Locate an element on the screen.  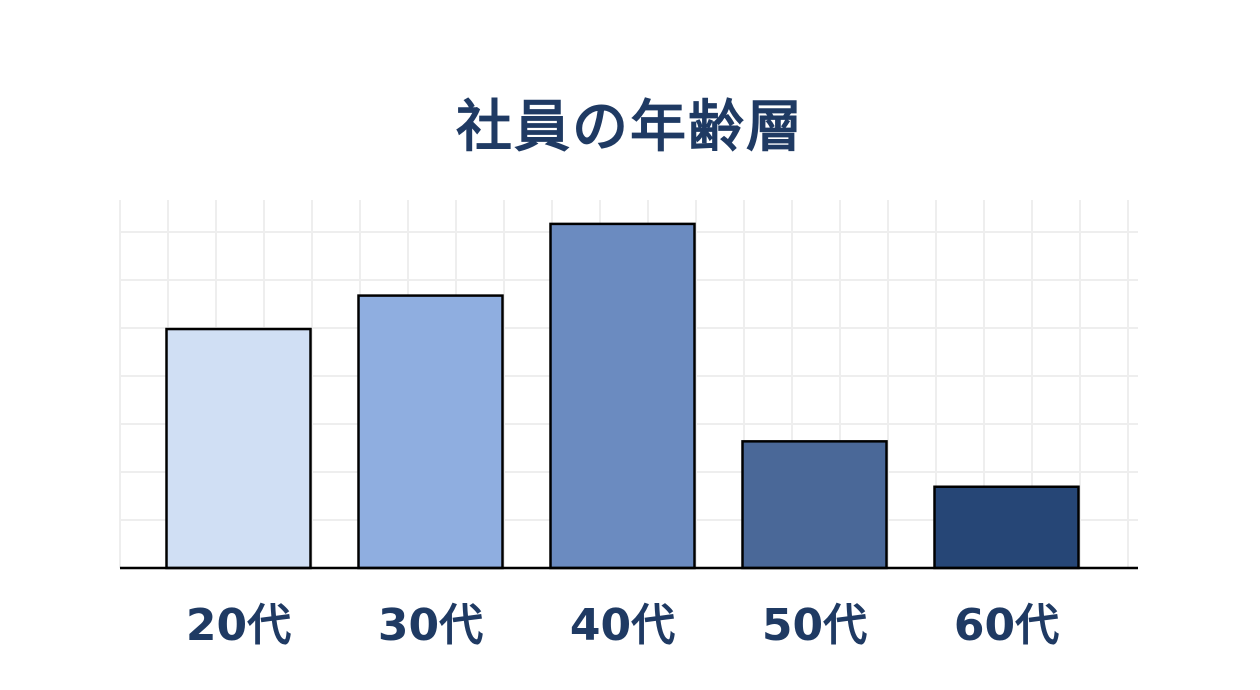
x-tick-labels: 20代 30代 40代 50代 60代 is located at coordinates (622, 625).